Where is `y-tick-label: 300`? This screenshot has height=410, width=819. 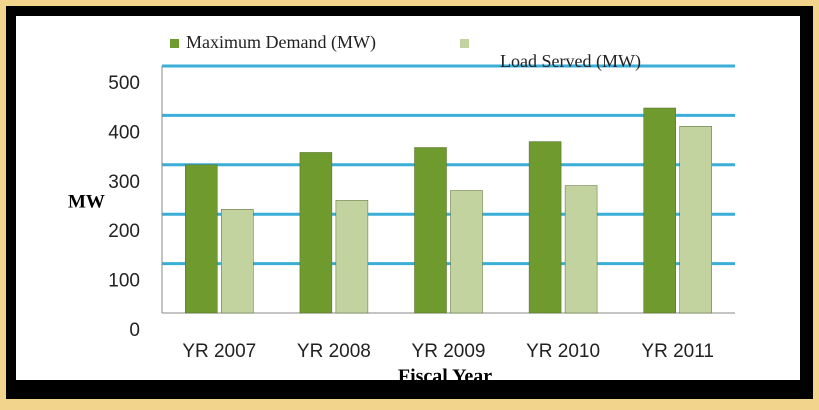 y-tick-label: 300 is located at coordinates (124, 182).